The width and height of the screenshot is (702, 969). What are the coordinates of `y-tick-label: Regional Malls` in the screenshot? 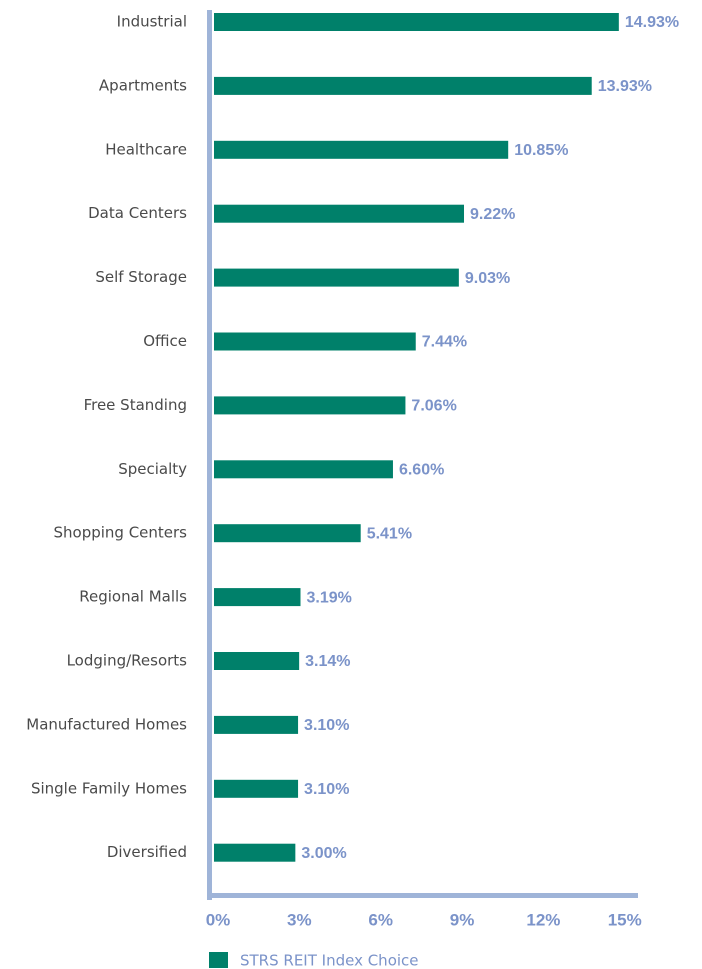 It's located at (133, 597).